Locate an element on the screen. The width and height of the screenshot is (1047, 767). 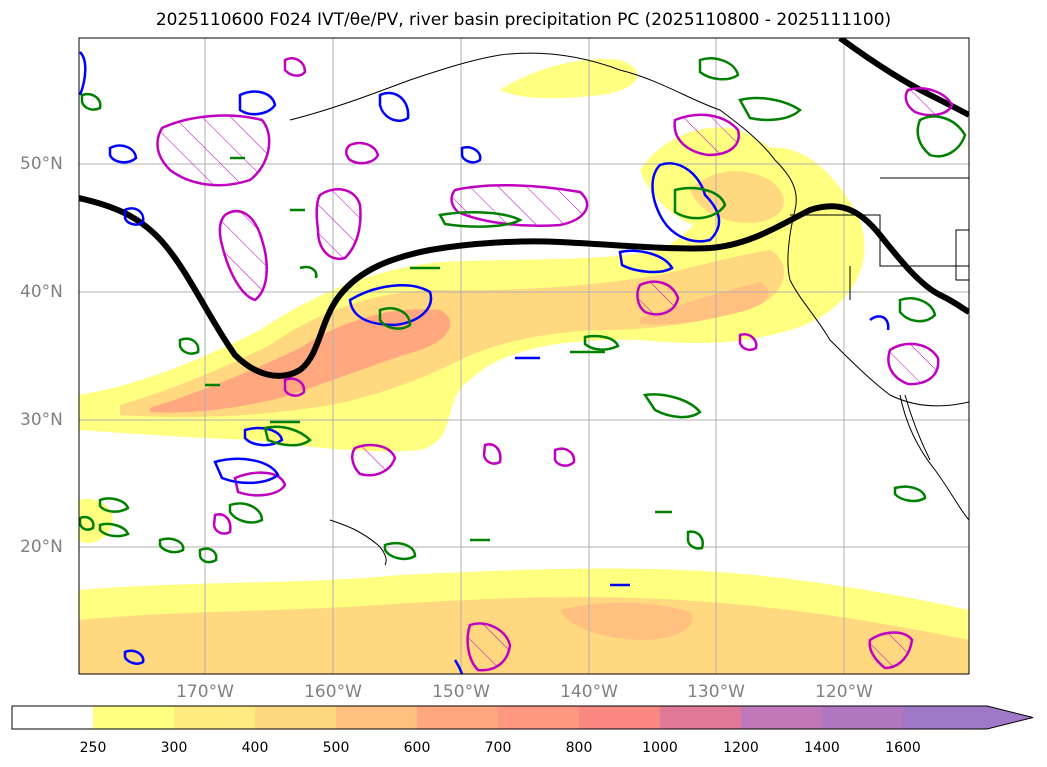
ivt-south-band-mid is located at coordinates (524, 635).